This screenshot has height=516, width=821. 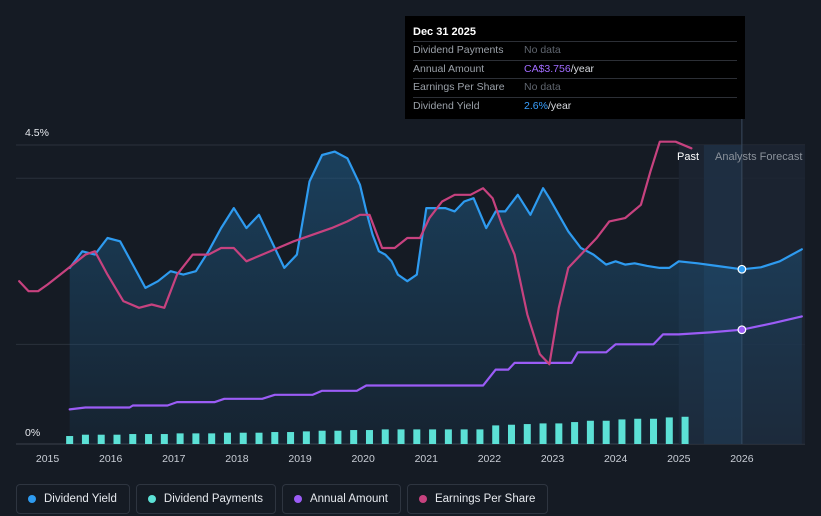 What do you see at coordinates (536, 105) in the screenshot?
I see `tooltip-value: 2.6%` at bounding box center [536, 105].